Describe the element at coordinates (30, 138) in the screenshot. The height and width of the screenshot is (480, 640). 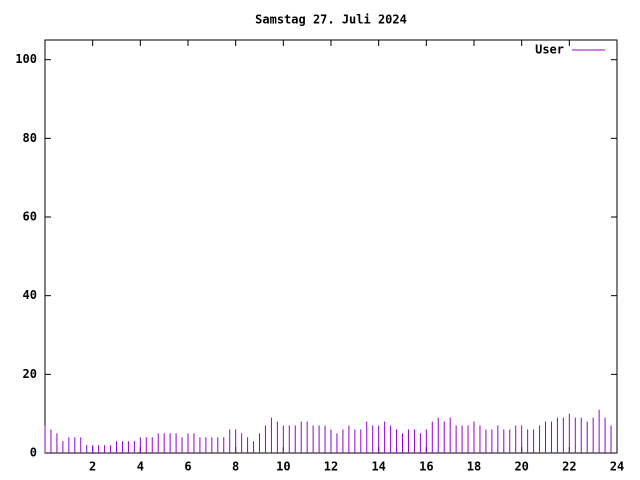
I see `y-tick-label: 80` at that location.